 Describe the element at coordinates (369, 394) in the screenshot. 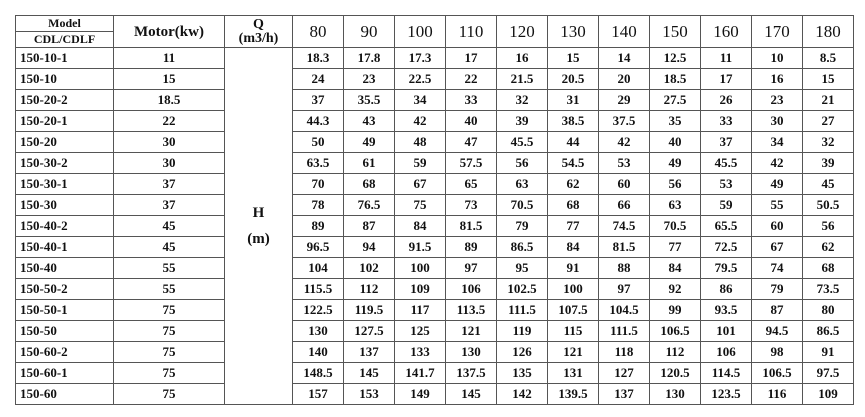

I see `head-value-cell: 153` at that location.